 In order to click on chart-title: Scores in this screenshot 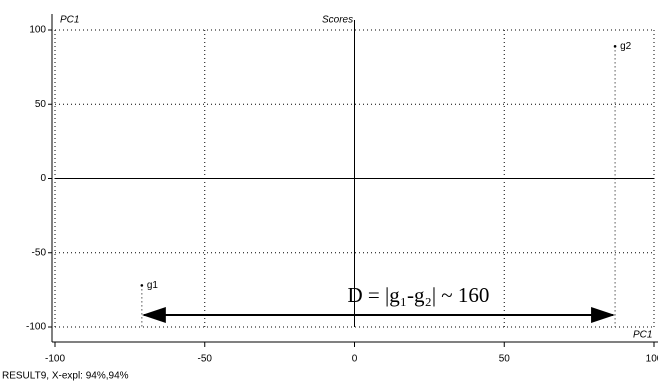, I will do `click(337, 20)`.